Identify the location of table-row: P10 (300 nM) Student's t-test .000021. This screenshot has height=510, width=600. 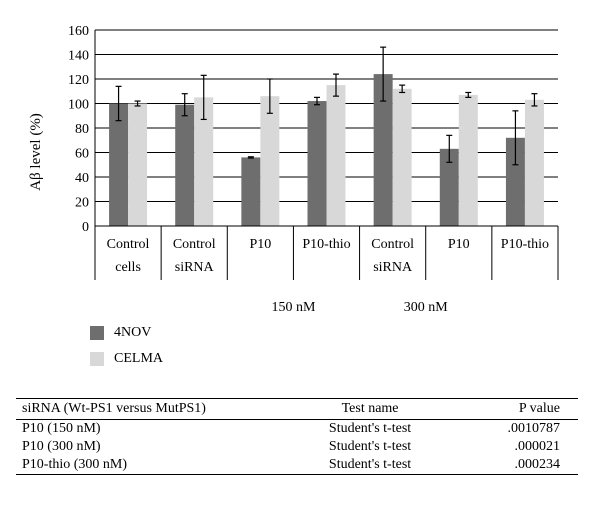
(297, 447).